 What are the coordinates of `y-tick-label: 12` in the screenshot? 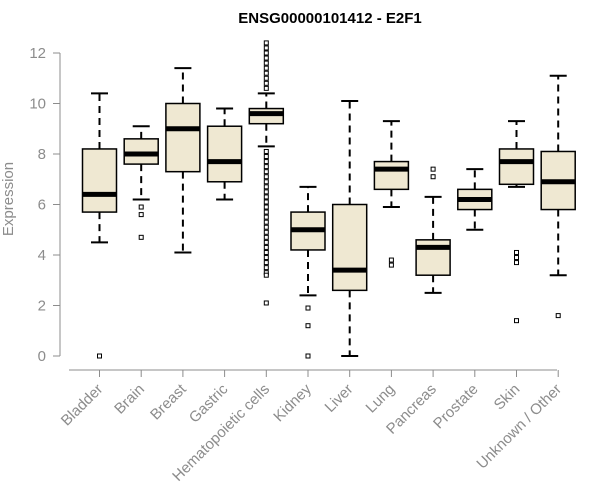 It's located at (37, 53).